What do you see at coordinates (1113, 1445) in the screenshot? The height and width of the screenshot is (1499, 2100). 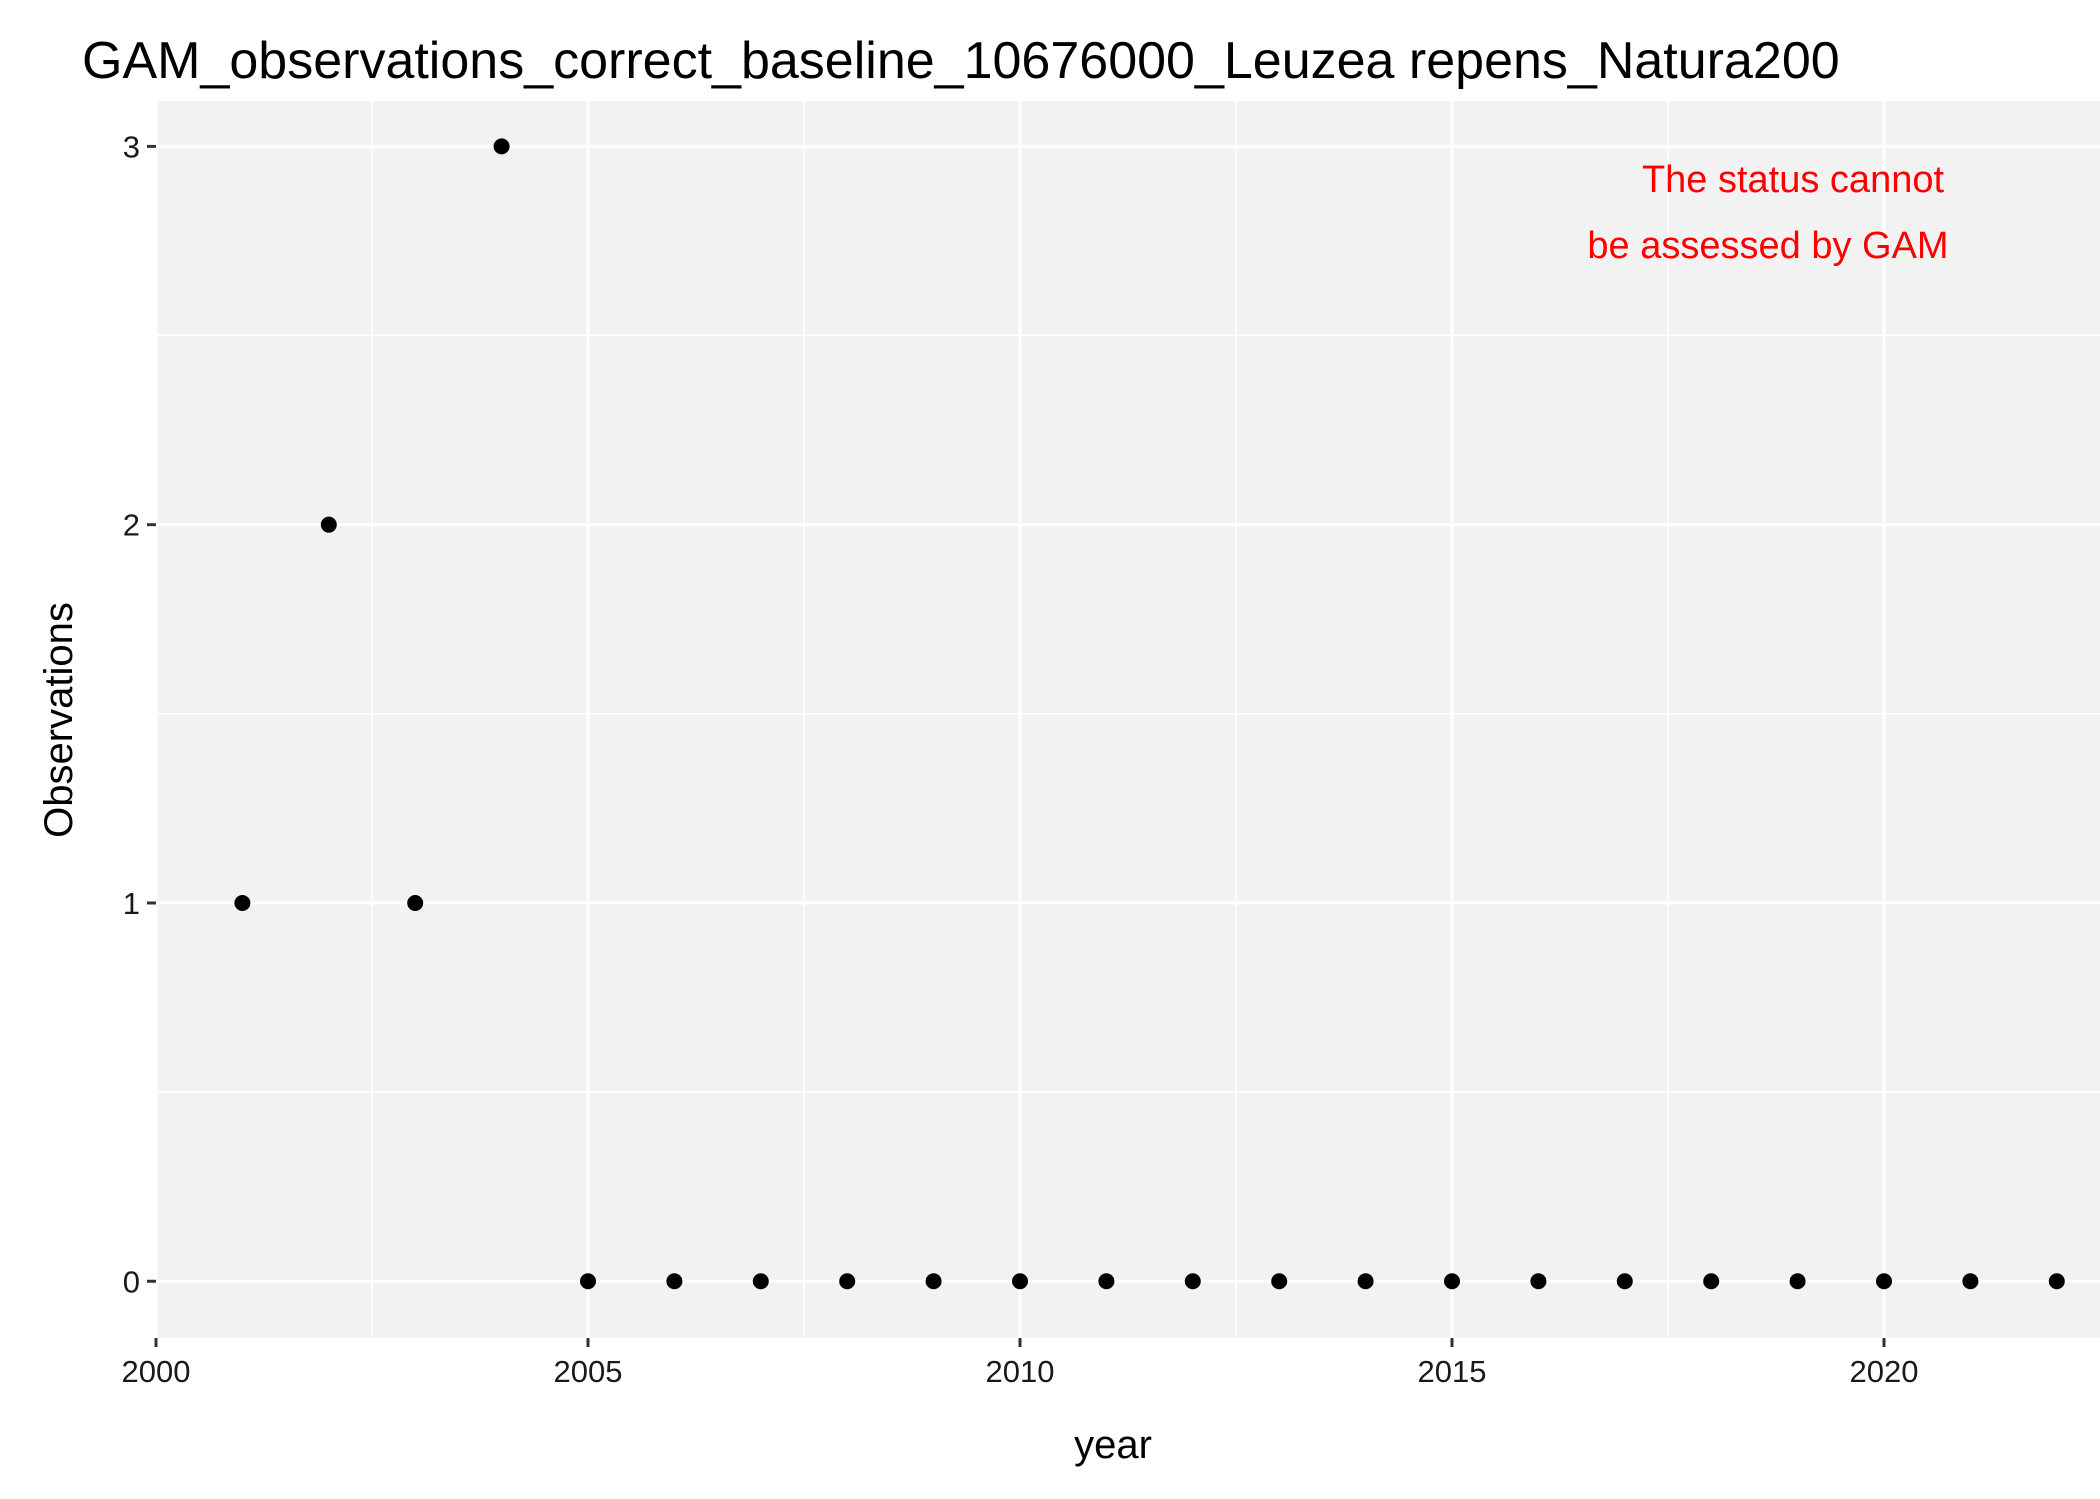 I see `x-axis-title: year` at bounding box center [1113, 1445].